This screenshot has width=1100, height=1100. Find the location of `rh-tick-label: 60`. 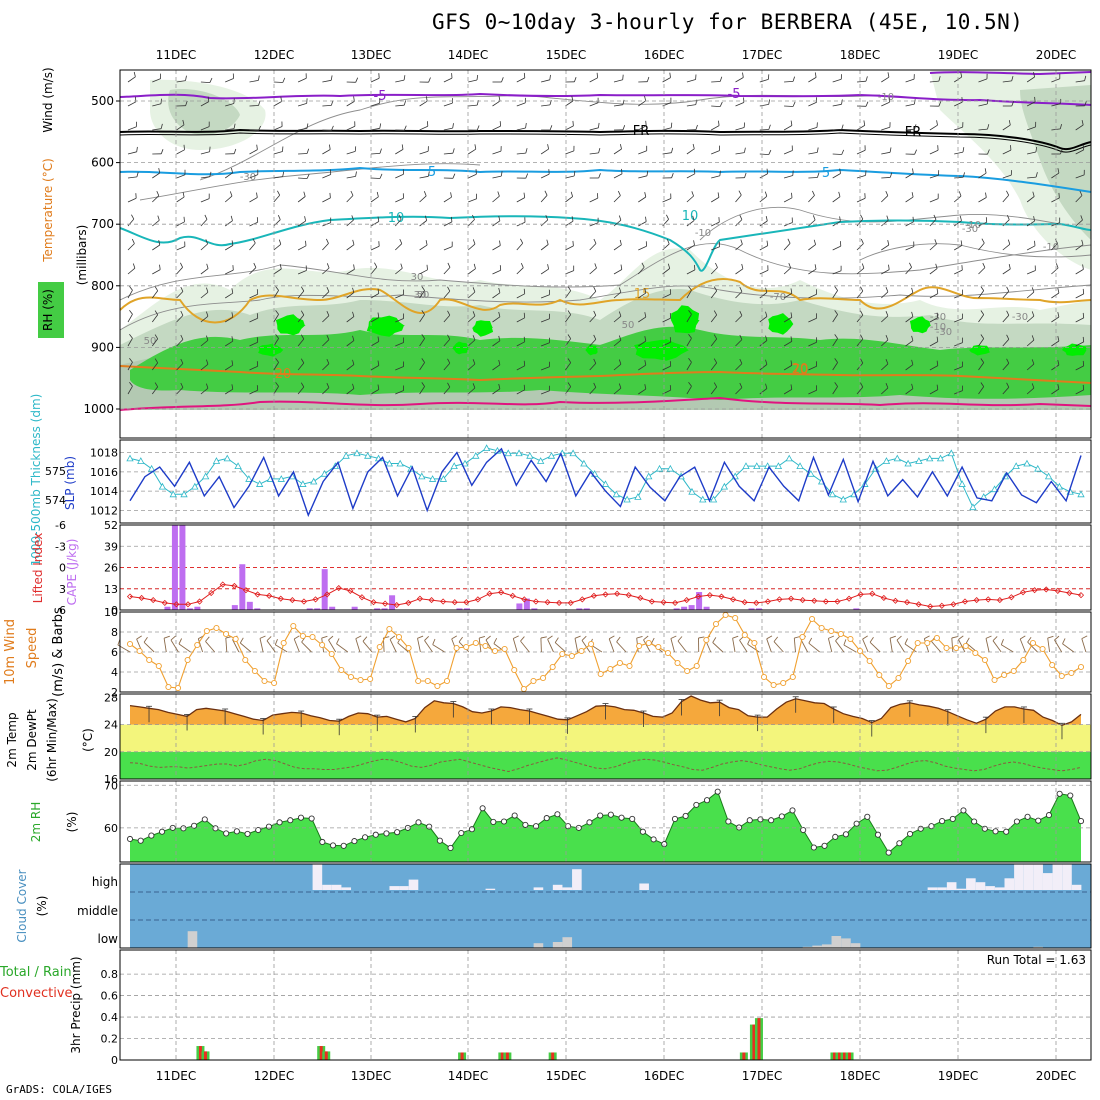

rh-tick-label: 60 is located at coordinates (111, 828).